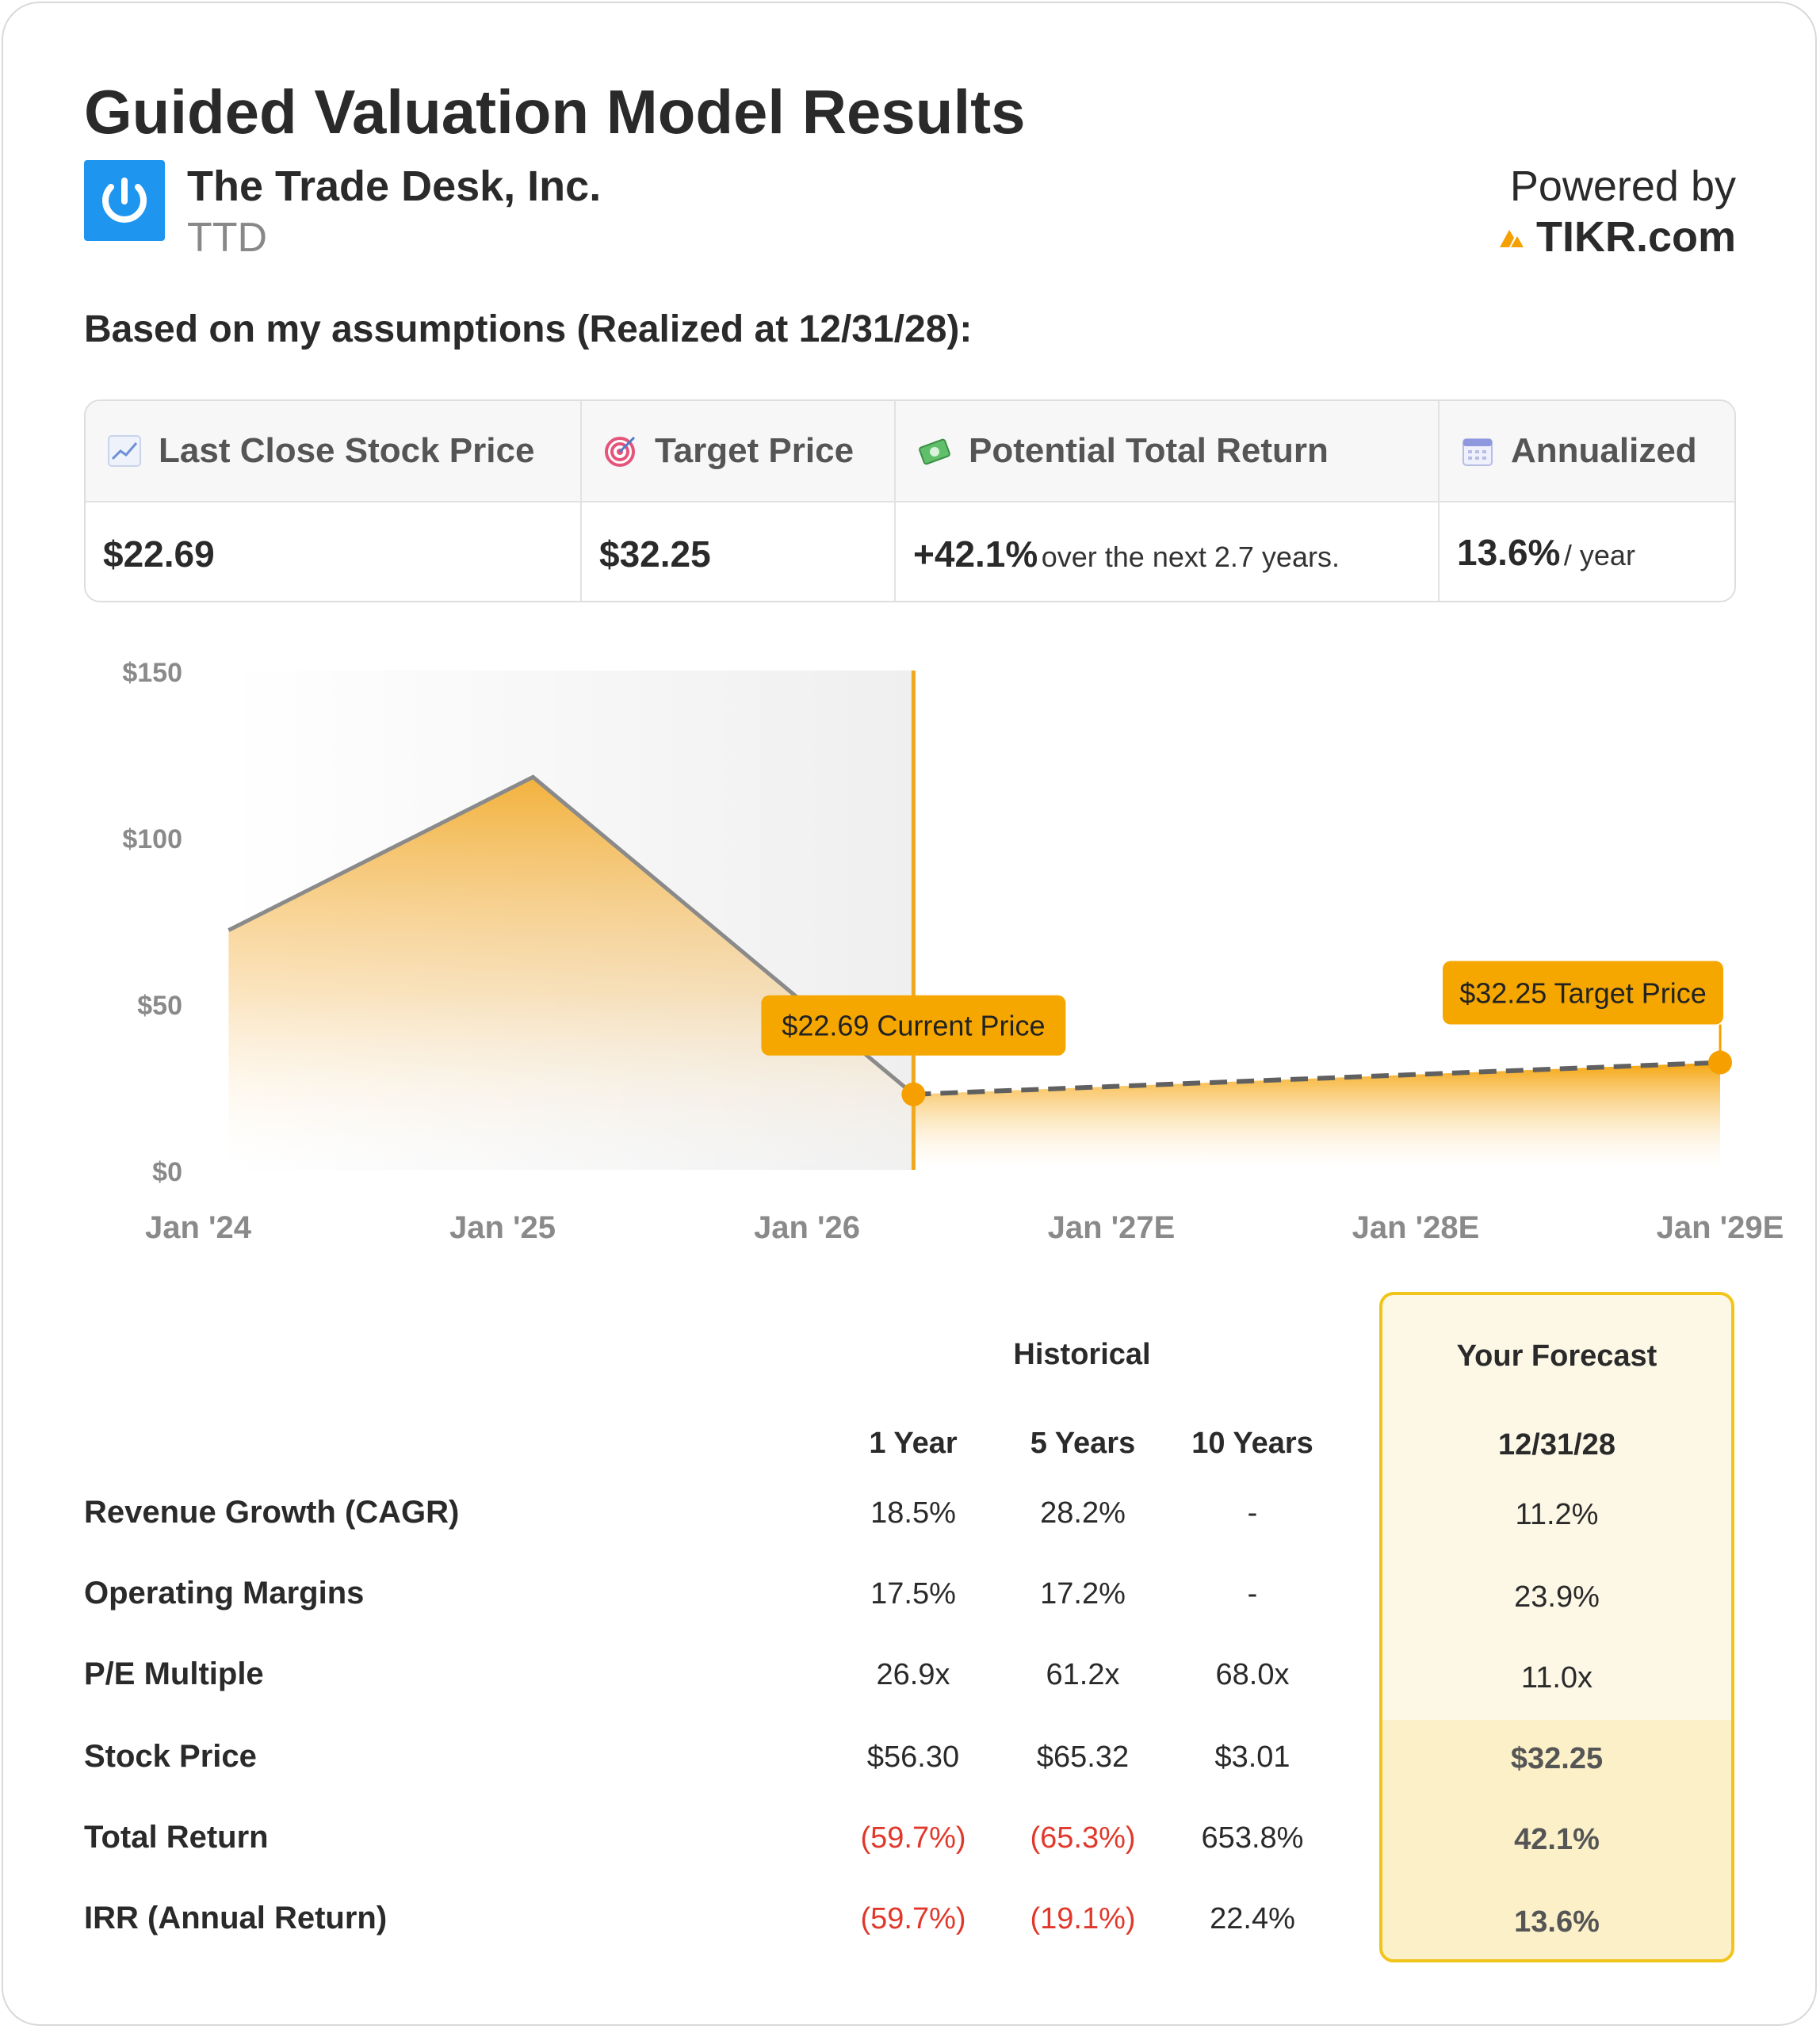 This screenshot has width=1820, height=2029. What do you see at coordinates (913, 1443) in the screenshot?
I see `period-1-year: 1 Year` at bounding box center [913, 1443].